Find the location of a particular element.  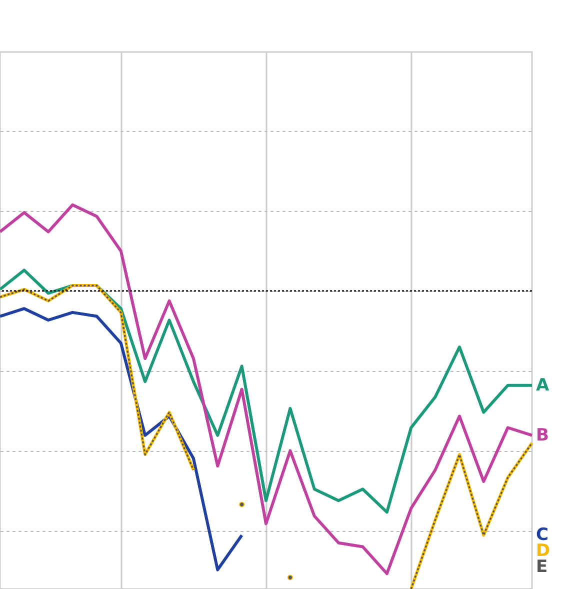

series-label: B is located at coordinates (542, 435).